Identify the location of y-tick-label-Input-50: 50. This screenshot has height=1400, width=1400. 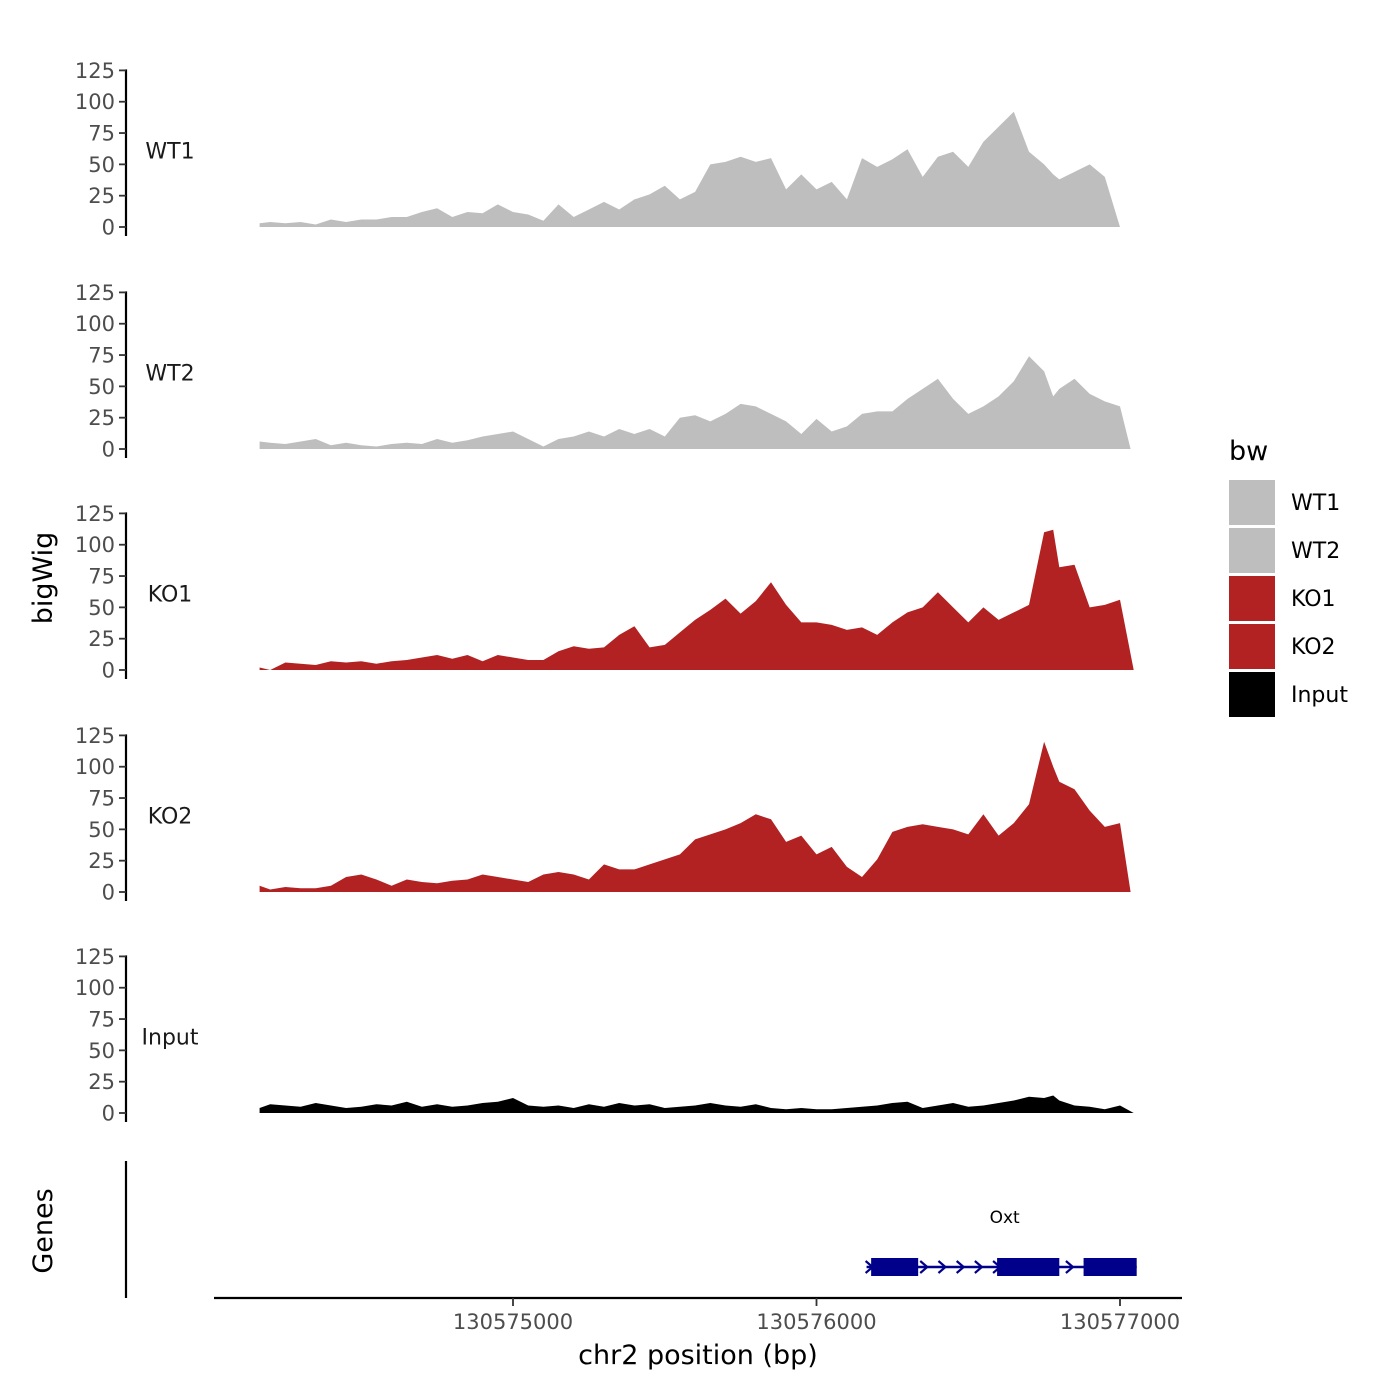
(101, 1051).